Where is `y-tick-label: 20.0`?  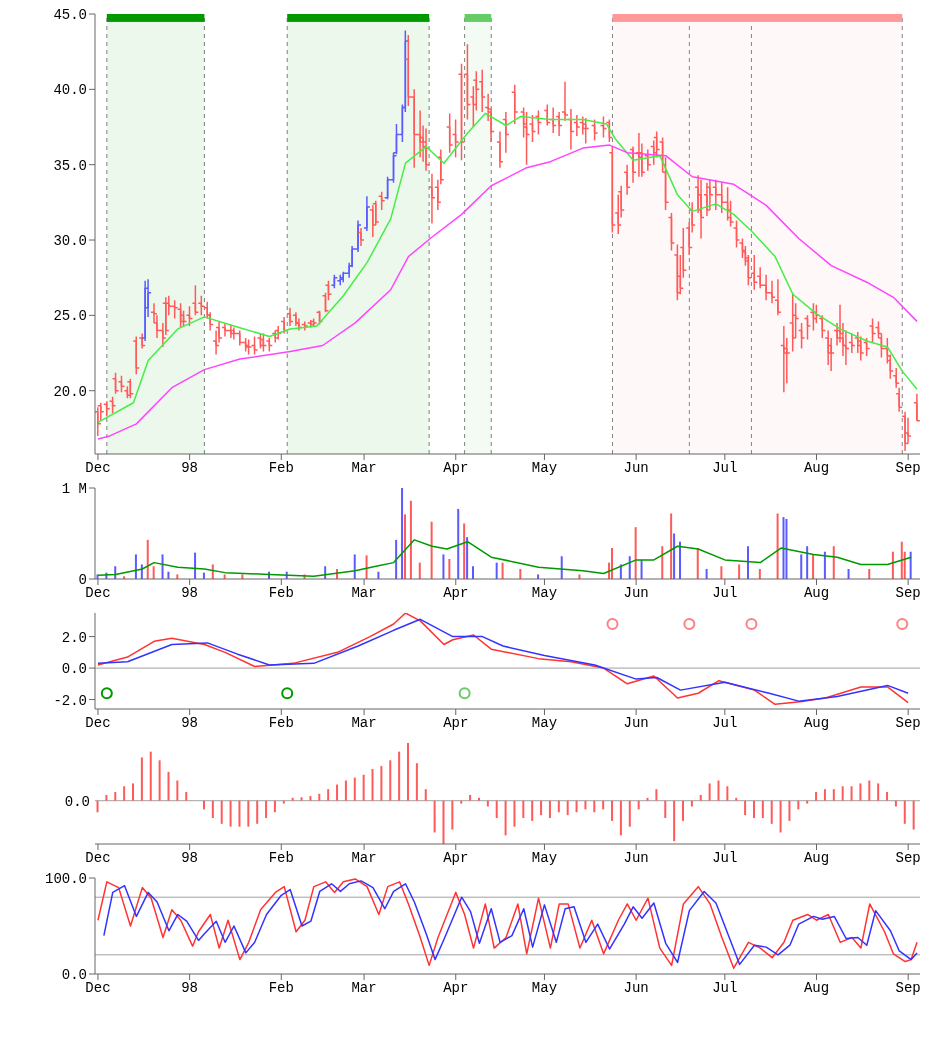 y-tick-label: 20.0 is located at coordinates (70, 391).